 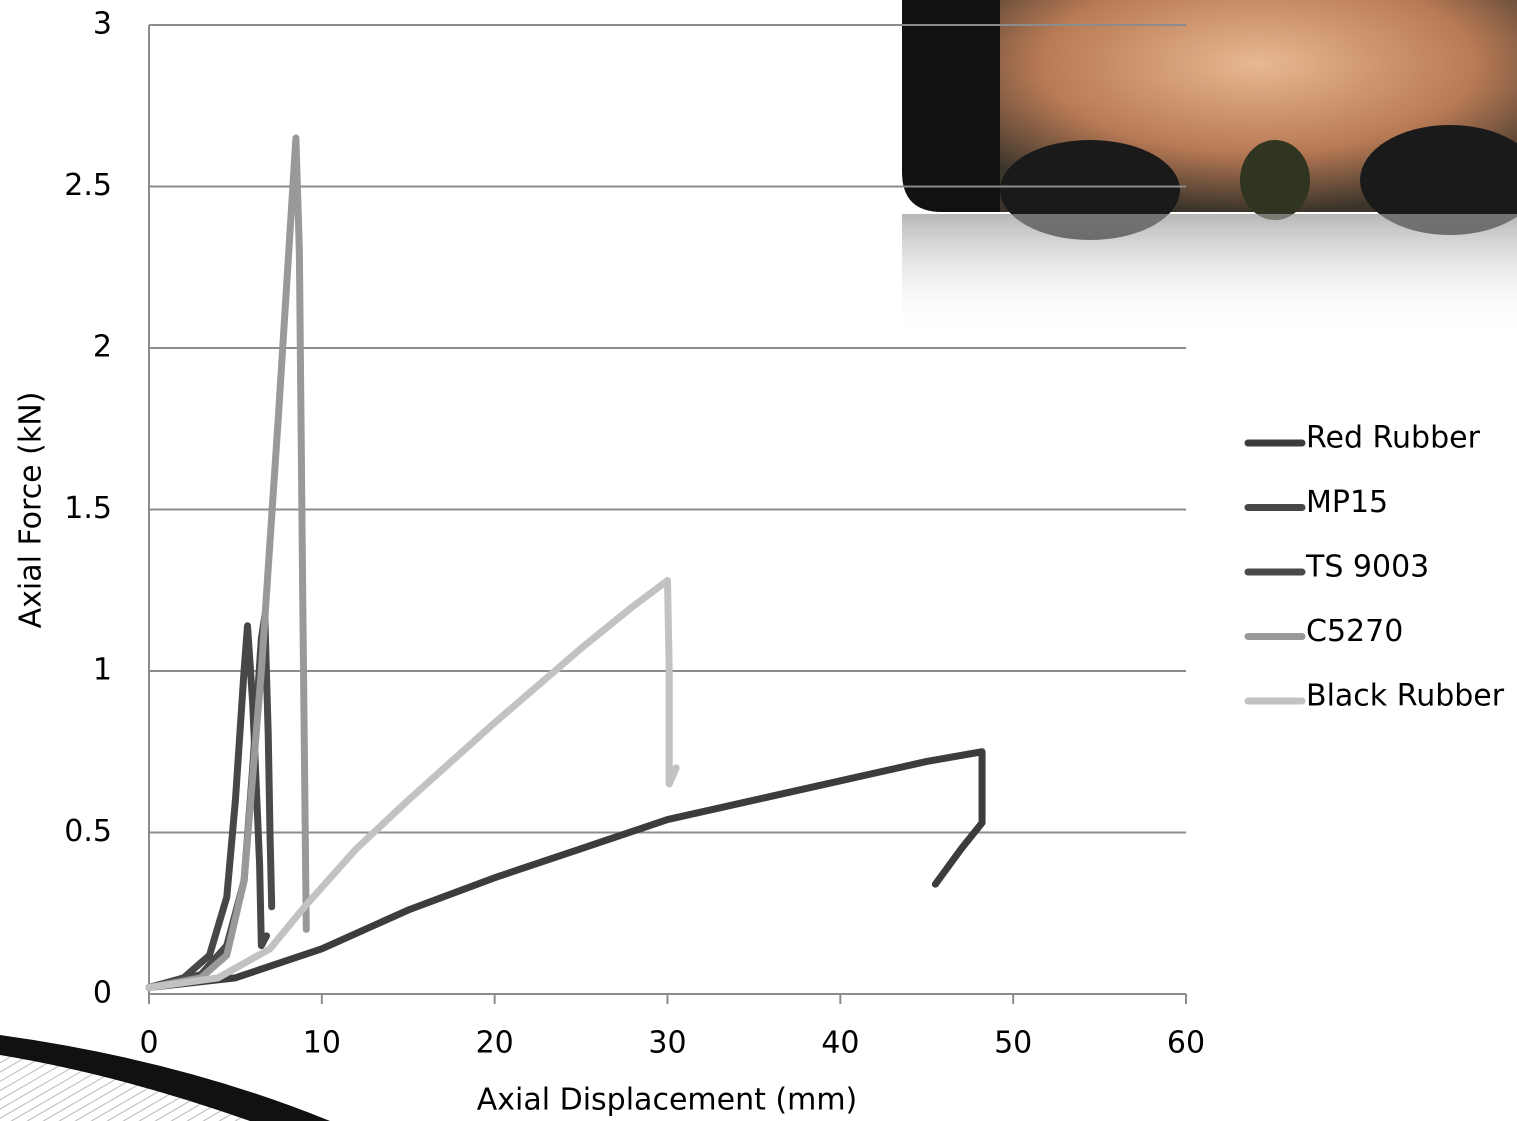 I want to click on y-tick-label: 2.5, so click(x=88, y=185).